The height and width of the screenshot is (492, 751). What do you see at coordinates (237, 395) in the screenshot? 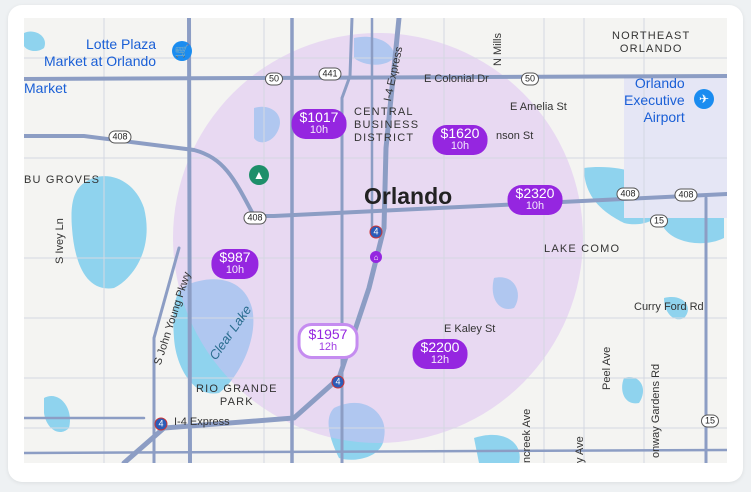
I see `area-label-rio-grande-park: RIO GRANDE PARK` at bounding box center [237, 395].